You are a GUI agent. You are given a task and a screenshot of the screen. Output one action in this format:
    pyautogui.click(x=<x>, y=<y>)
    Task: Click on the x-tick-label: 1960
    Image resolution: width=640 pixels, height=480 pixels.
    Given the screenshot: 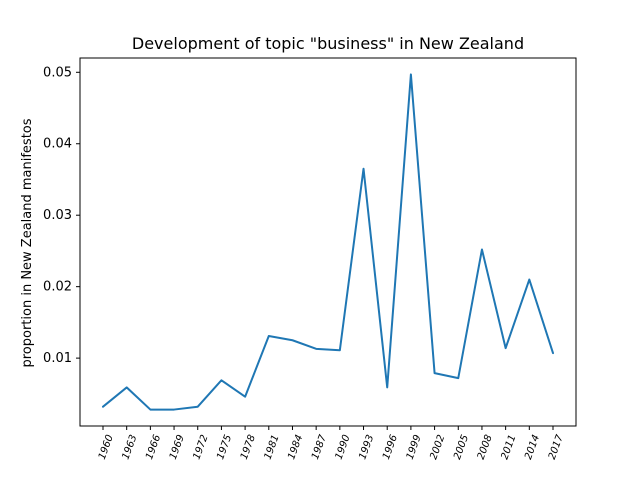 What is the action you would take?
    pyautogui.click(x=106, y=447)
    